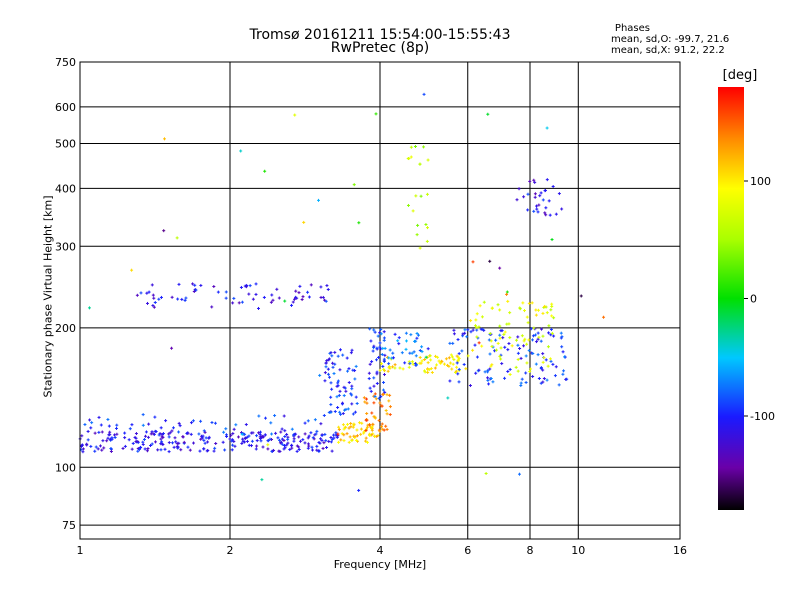  Describe the element at coordinates (65, 188) in the screenshot. I see `y-tick-label: 400` at that location.